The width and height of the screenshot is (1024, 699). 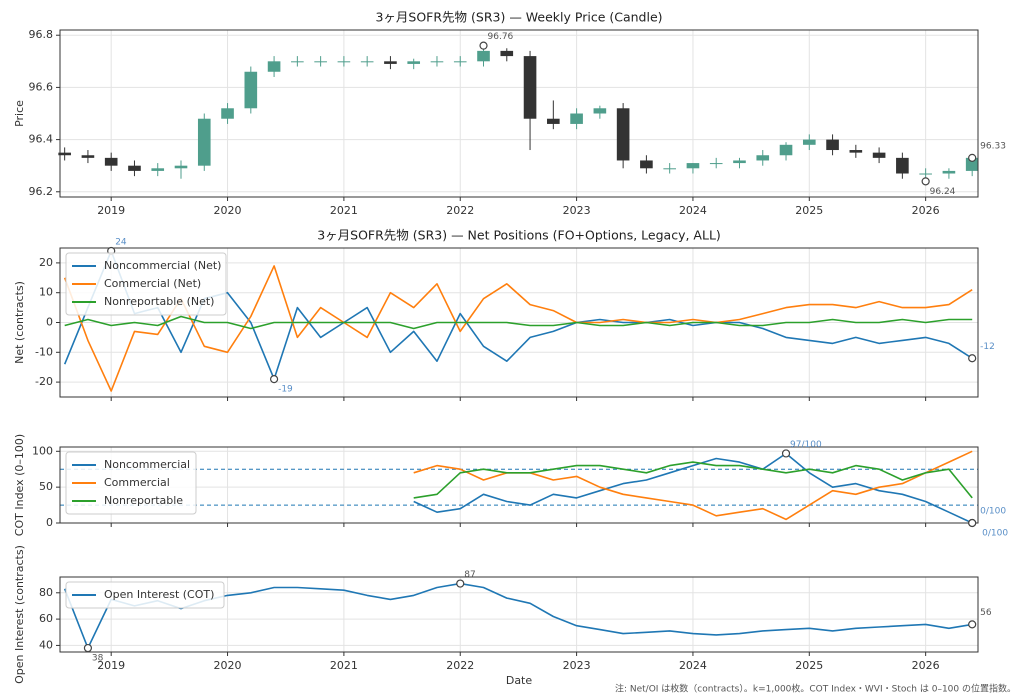 What do you see at coordinates (46, 486) in the screenshot?
I see `y-tick-label: 50` at bounding box center [46, 486].